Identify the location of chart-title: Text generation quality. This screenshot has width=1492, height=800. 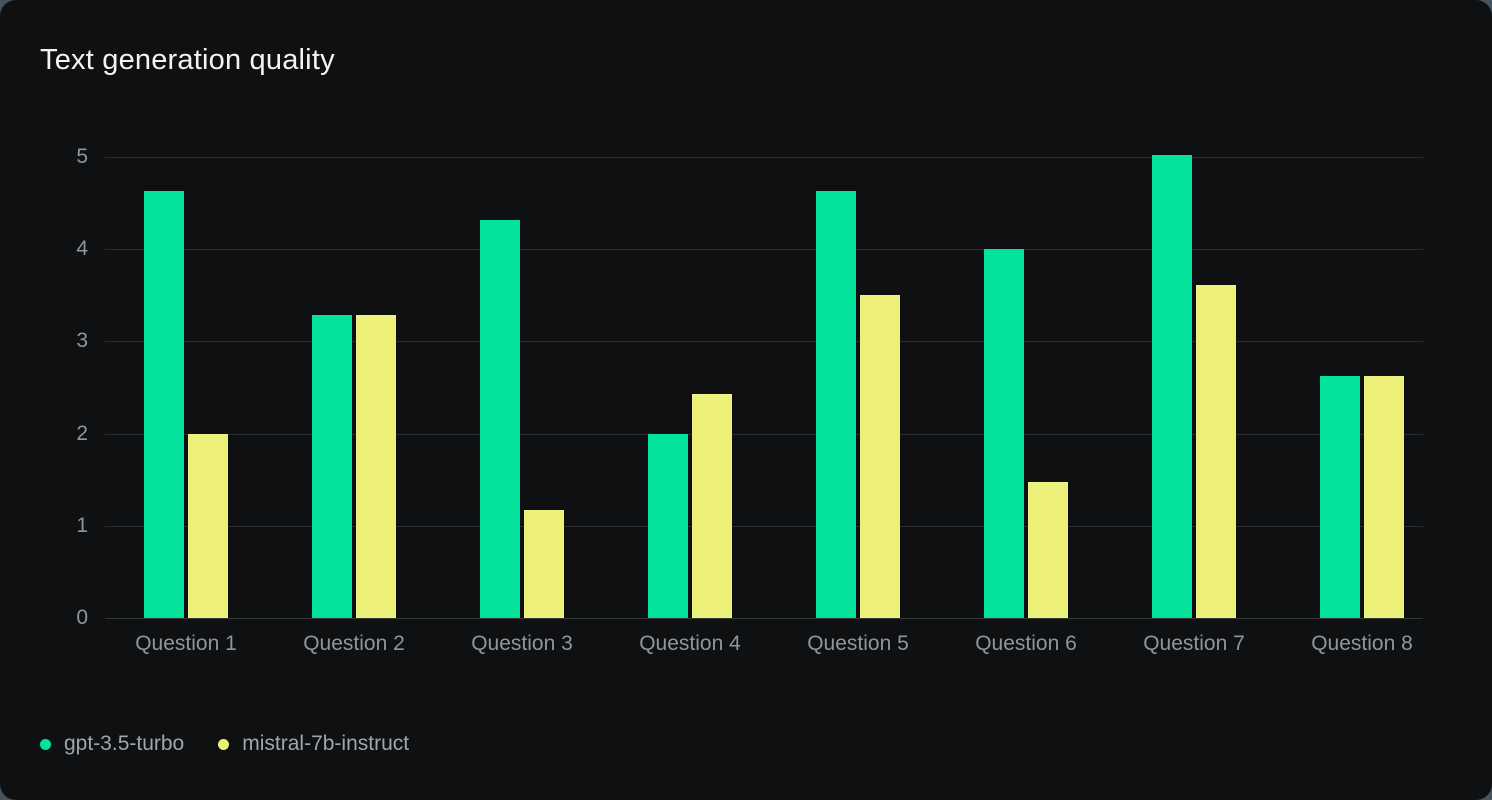
(187, 60).